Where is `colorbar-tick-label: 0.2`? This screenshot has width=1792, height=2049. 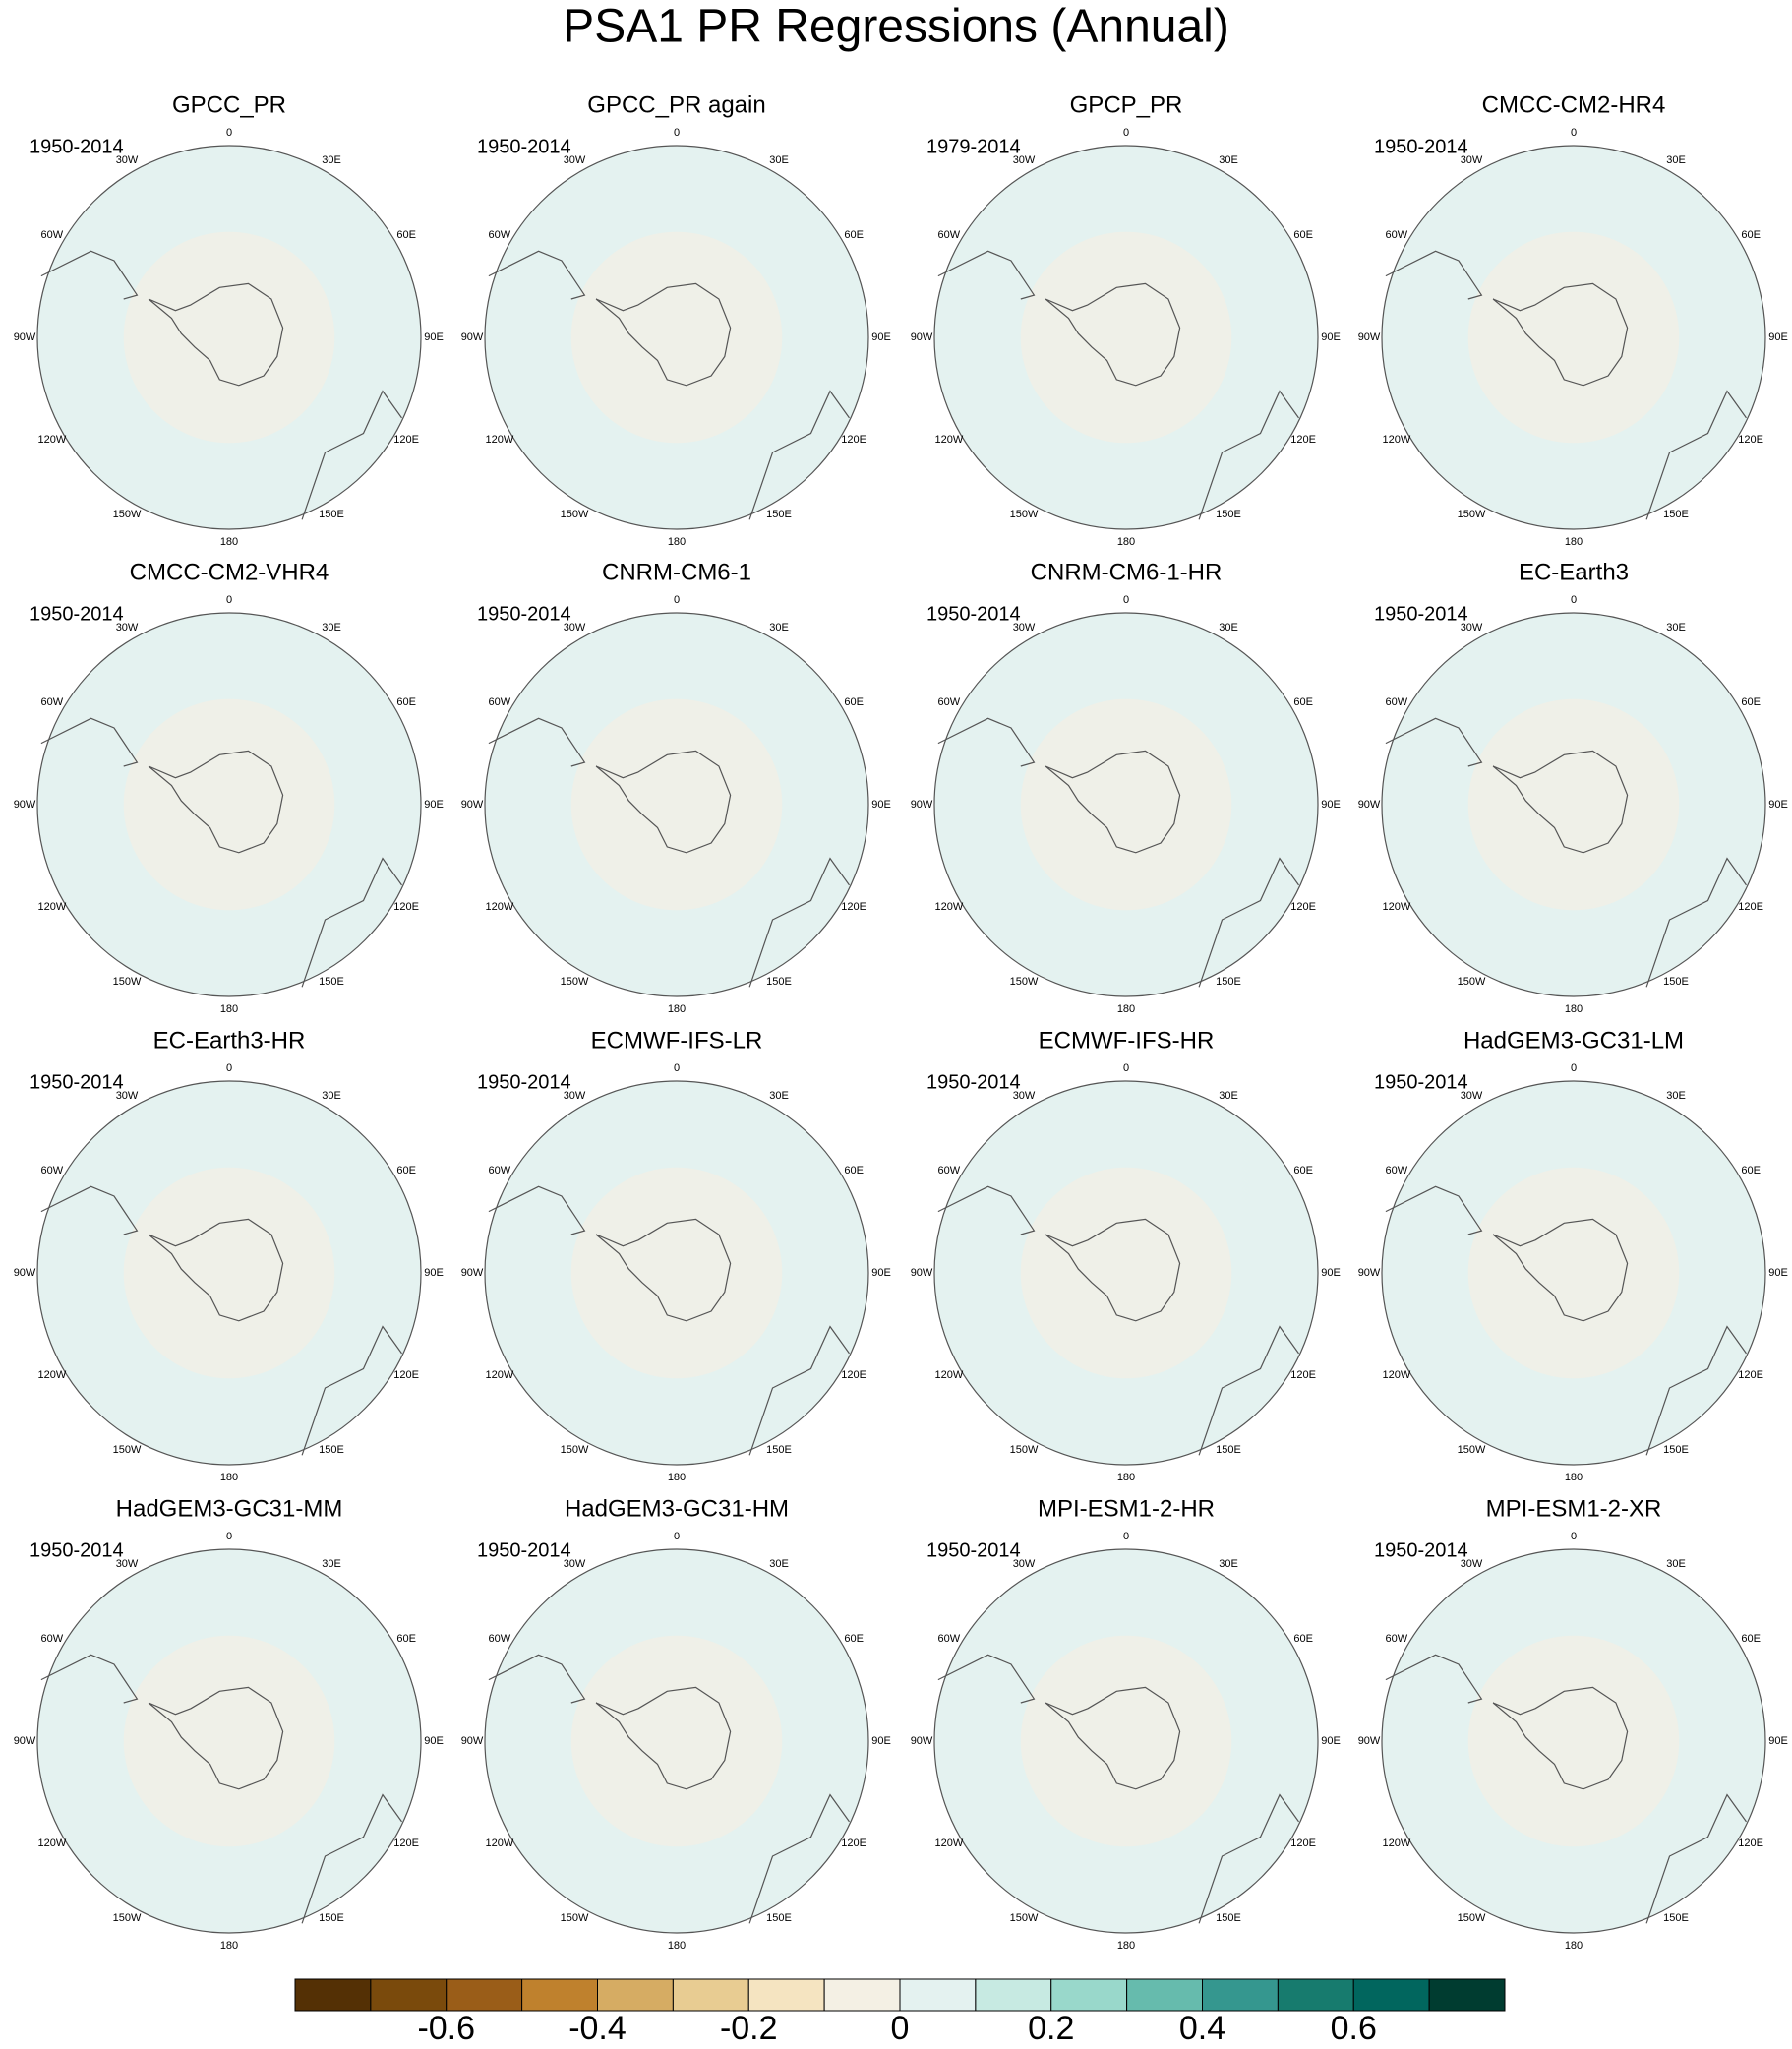
colorbar-tick-label: 0.2 is located at coordinates (1051, 2028).